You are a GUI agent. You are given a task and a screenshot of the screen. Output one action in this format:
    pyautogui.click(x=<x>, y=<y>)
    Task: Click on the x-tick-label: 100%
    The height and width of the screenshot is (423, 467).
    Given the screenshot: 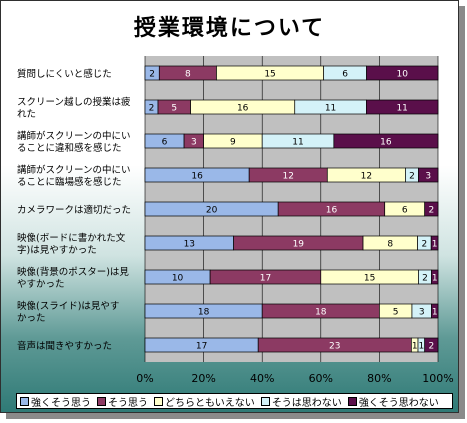 What is the action you would take?
    pyautogui.click(x=437, y=378)
    